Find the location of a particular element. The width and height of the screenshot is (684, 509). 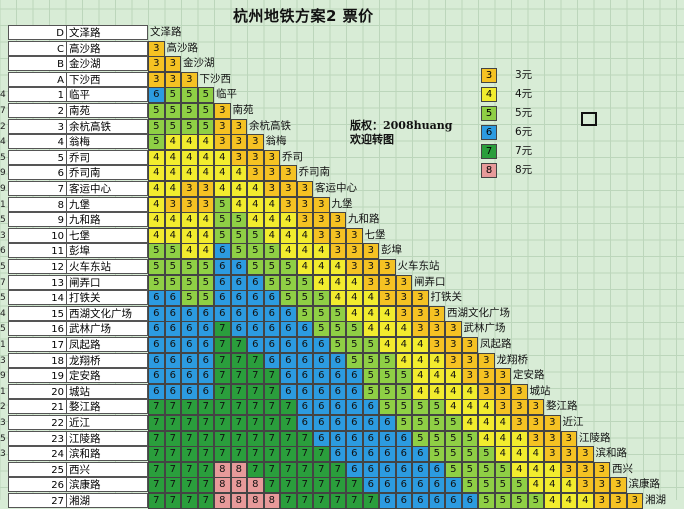

station-name-cell: 江陵路 is located at coordinates (107, 438).